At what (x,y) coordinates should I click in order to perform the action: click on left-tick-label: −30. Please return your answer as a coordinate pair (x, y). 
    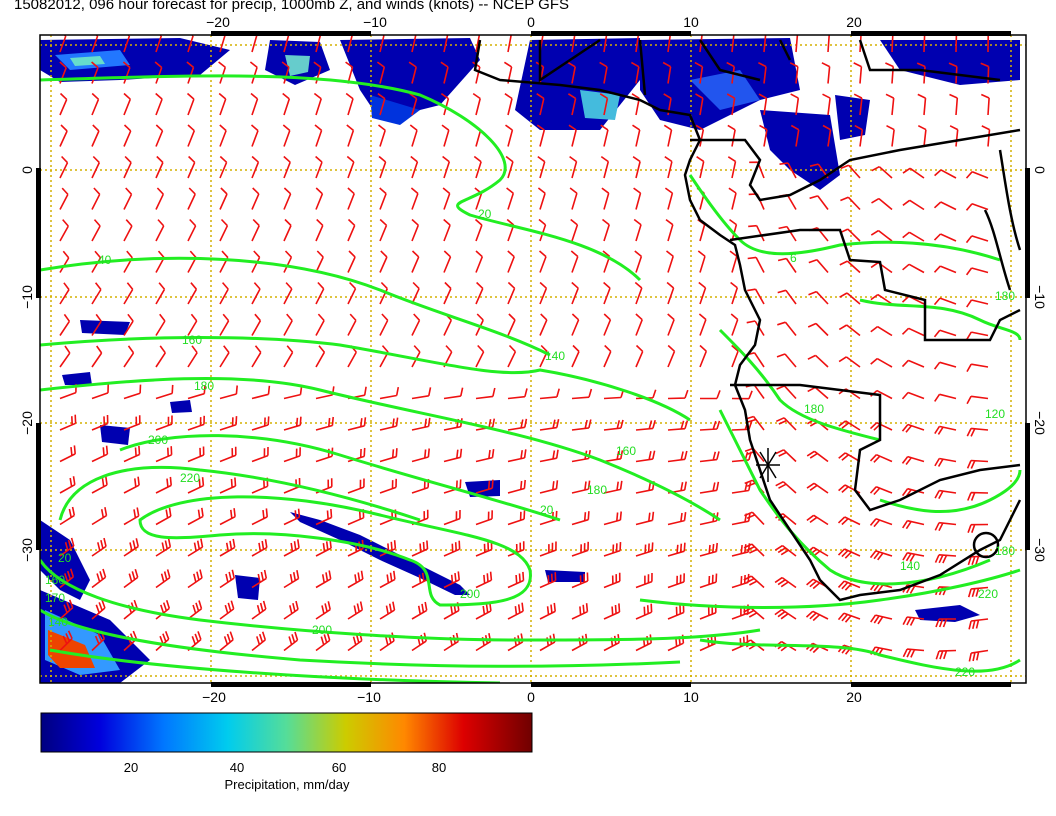
    Looking at the image, I should click on (27, 550).